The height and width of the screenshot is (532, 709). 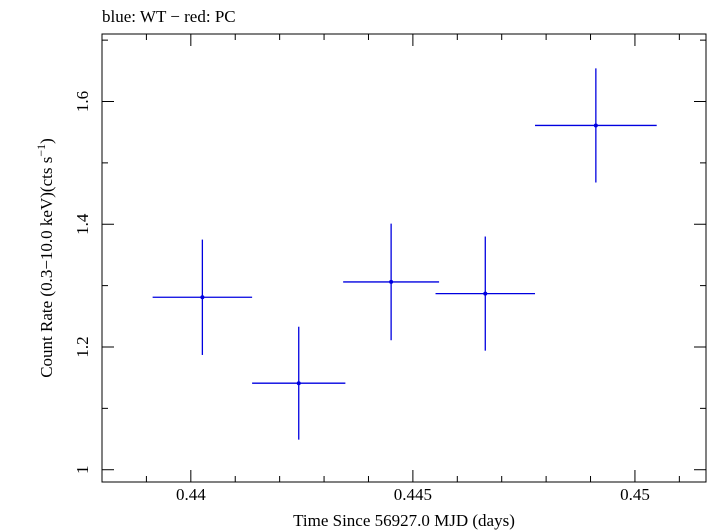 What do you see at coordinates (635, 494) in the screenshot?
I see `x-tick-label: 0.45` at bounding box center [635, 494].